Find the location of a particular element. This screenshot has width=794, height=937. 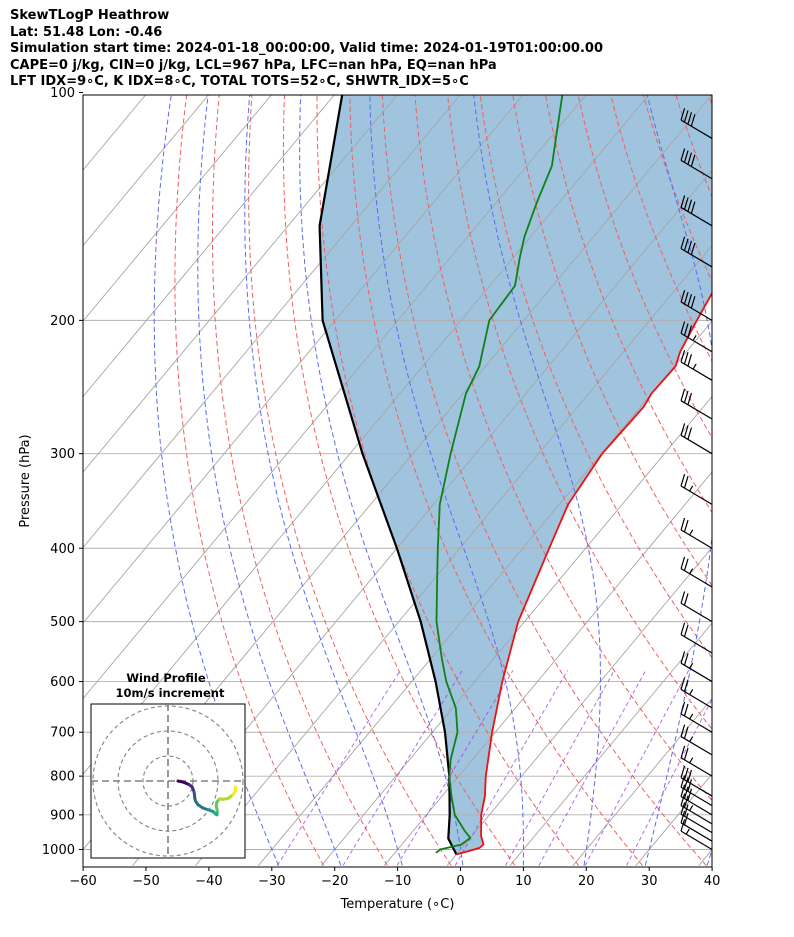

y-tick-label: 800 is located at coordinates (62, 777).